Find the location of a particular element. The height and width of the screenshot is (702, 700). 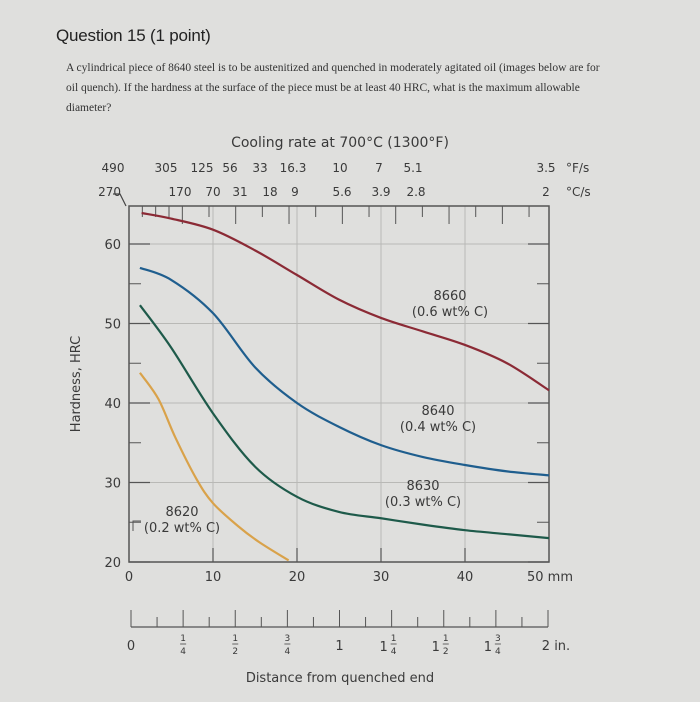

curve-label-8620: 8620 is located at coordinates (181, 512).